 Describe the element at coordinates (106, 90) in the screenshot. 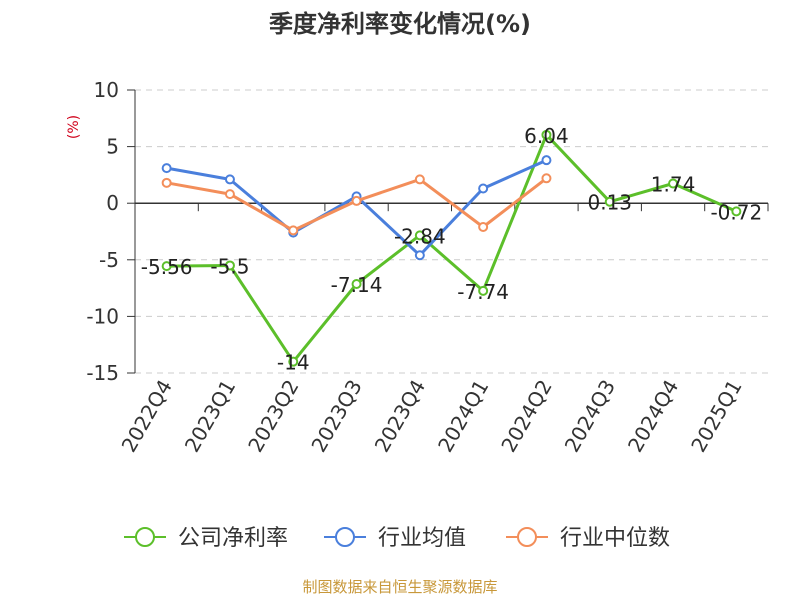

I see `y-tick-label: 10` at that location.